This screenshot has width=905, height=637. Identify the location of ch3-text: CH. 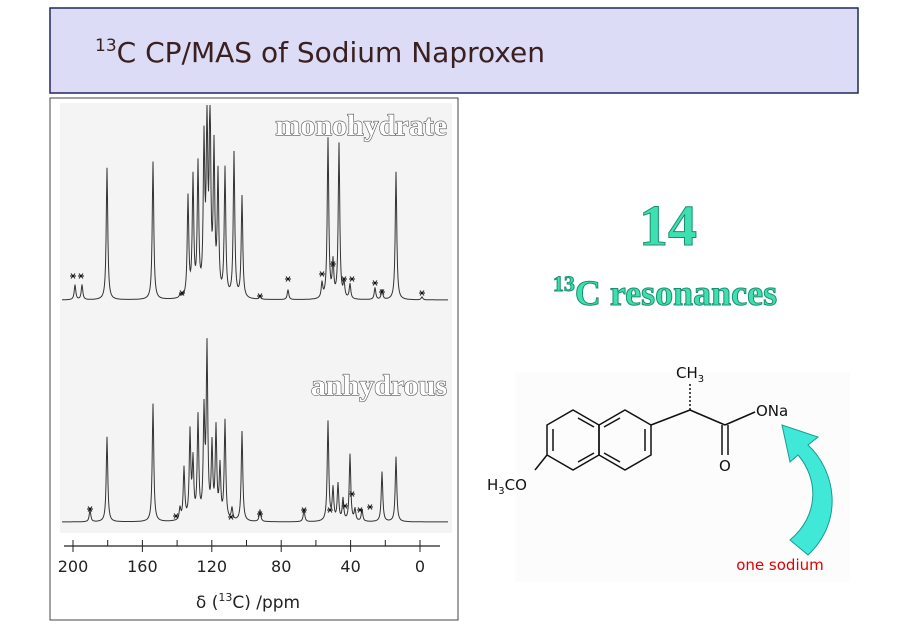
(687, 373).